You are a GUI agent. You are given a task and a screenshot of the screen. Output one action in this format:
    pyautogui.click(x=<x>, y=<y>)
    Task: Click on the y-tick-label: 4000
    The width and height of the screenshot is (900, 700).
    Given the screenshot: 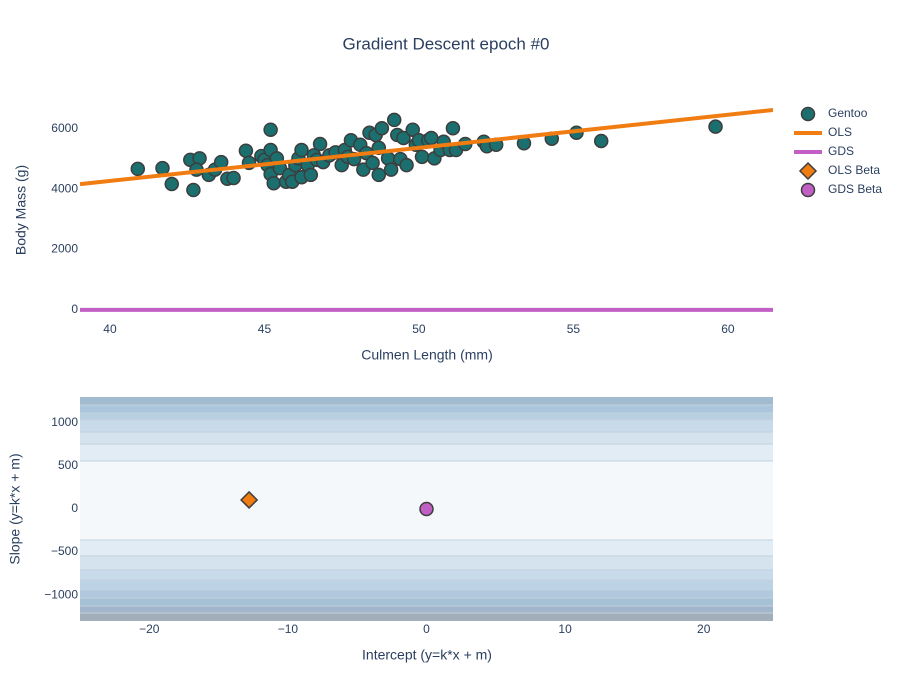 What is the action you would take?
    pyautogui.click(x=64, y=188)
    